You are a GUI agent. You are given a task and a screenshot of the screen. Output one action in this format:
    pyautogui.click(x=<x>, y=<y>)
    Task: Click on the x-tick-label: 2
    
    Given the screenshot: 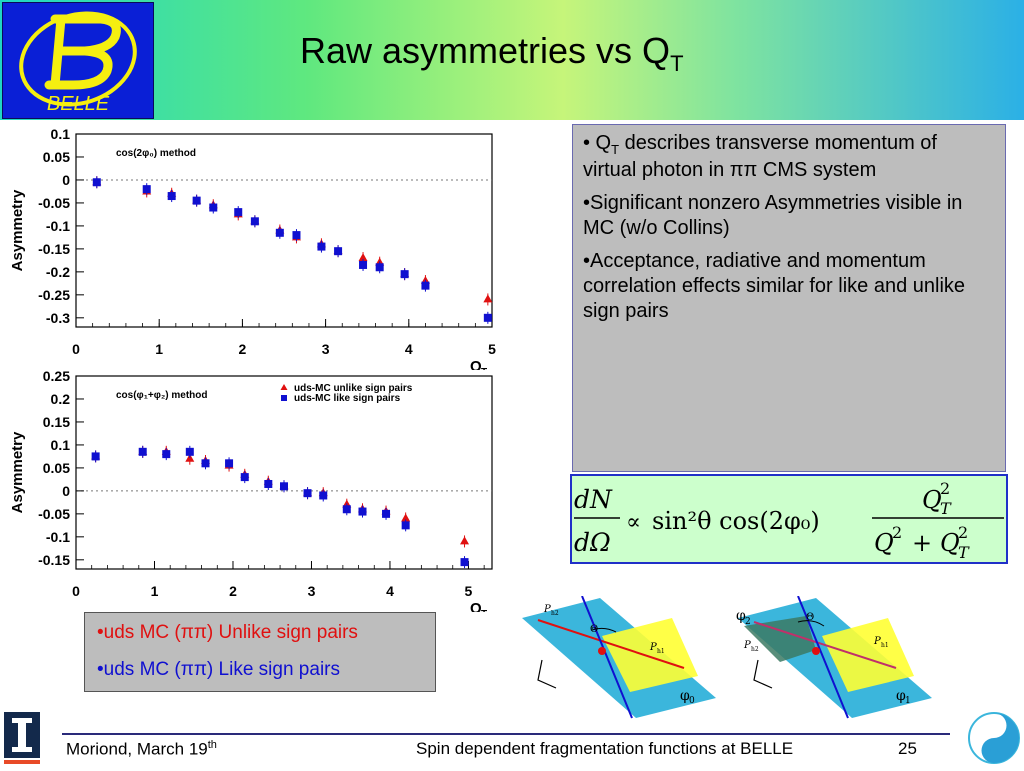 What is the action you would take?
    pyautogui.click(x=243, y=349)
    